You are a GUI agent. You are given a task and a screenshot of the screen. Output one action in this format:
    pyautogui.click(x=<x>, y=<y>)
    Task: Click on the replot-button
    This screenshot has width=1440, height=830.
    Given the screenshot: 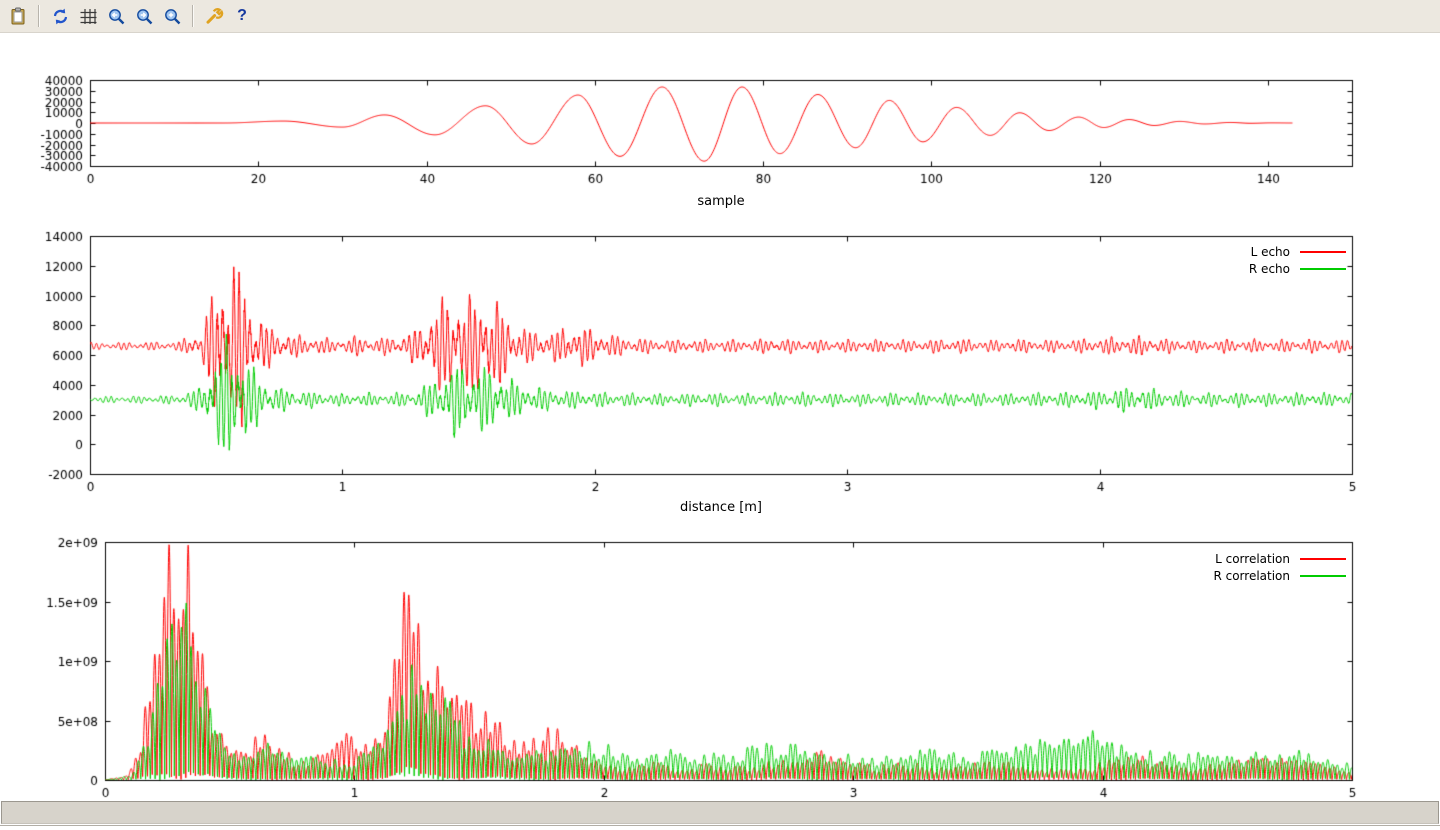 What is the action you would take?
    pyautogui.click(x=60, y=16)
    